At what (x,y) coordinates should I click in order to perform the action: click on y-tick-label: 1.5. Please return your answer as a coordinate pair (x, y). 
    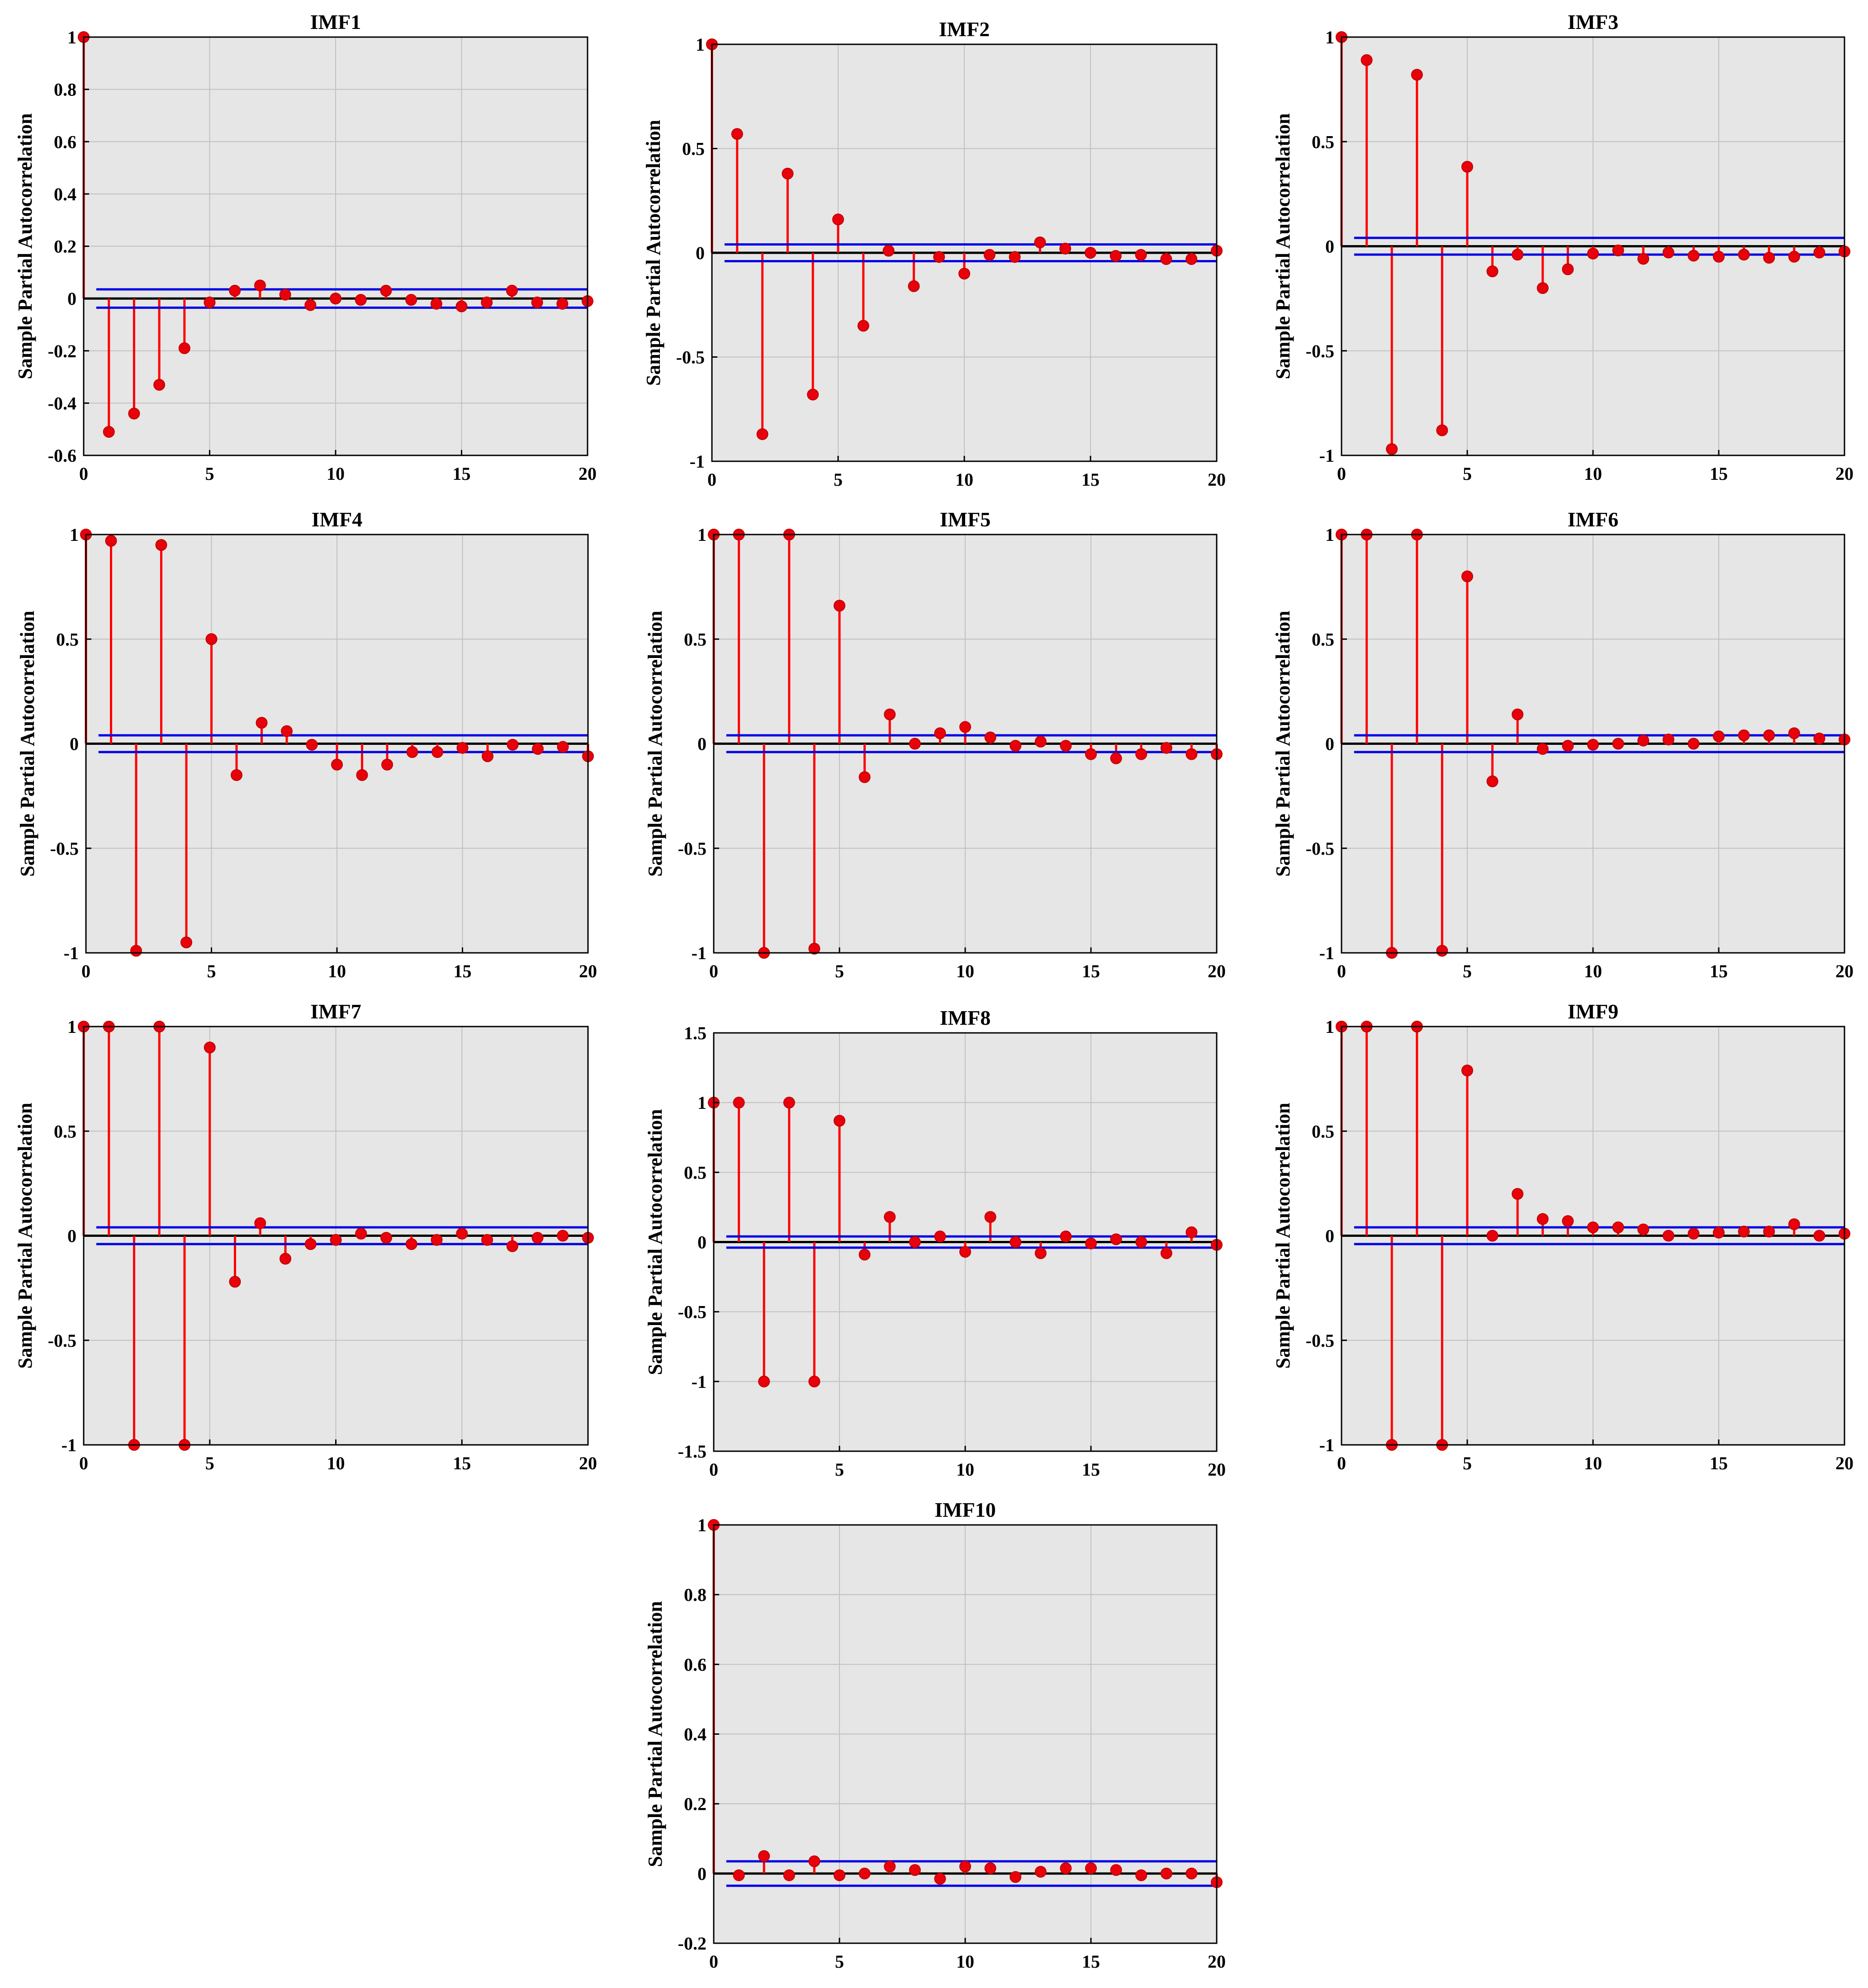
    Looking at the image, I should click on (695, 1033).